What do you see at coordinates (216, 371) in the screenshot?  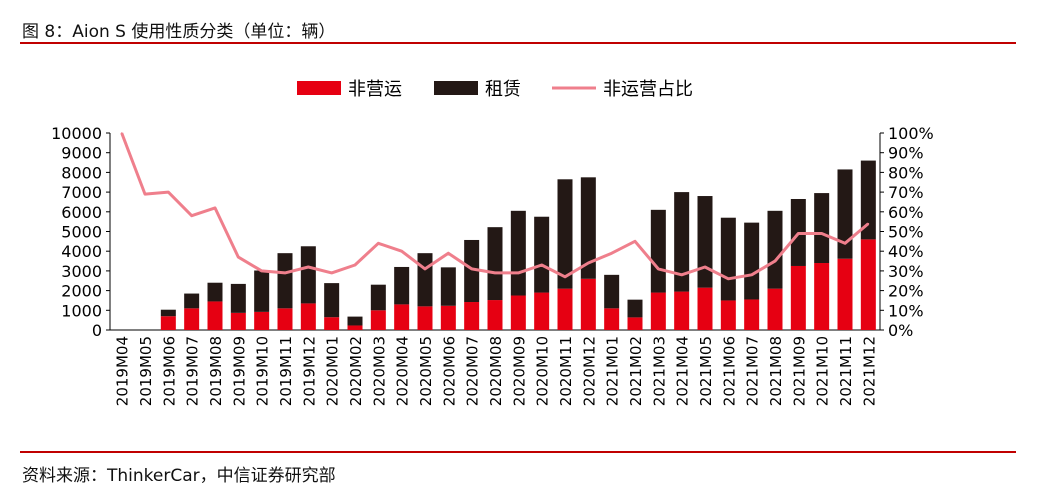 I see `x-tick-label: 2019M08` at bounding box center [216, 371].